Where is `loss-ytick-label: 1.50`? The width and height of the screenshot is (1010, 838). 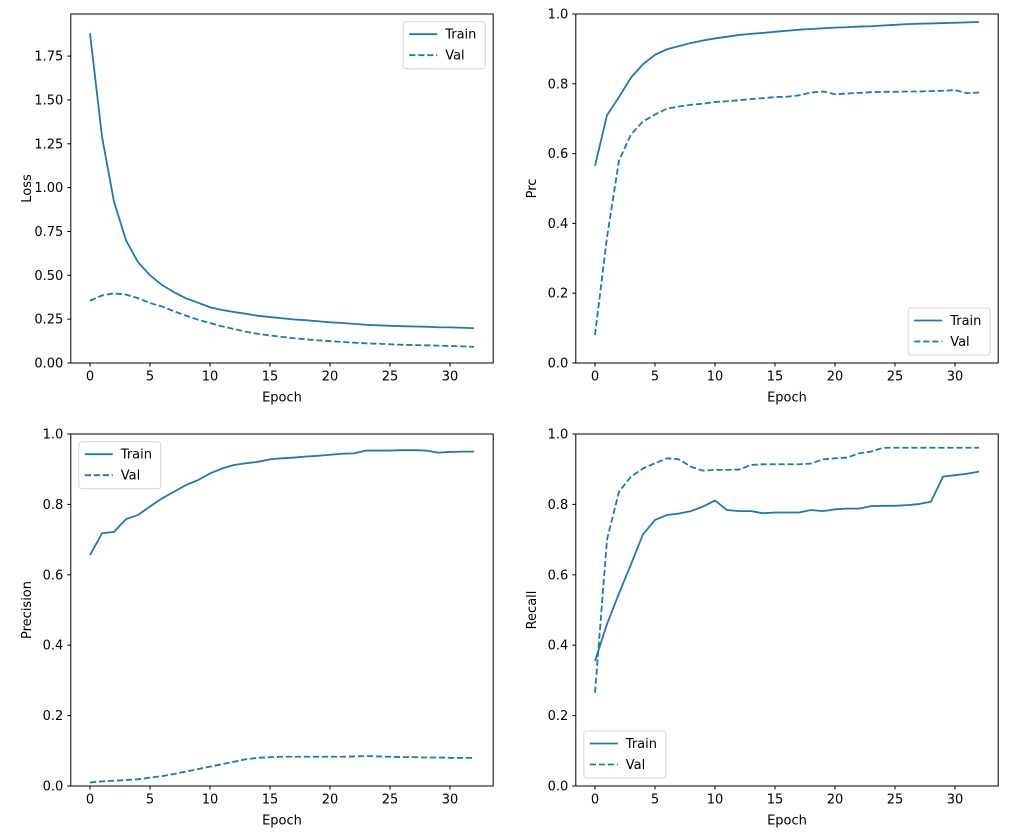 loss-ytick-label: 1.50 is located at coordinates (48, 100).